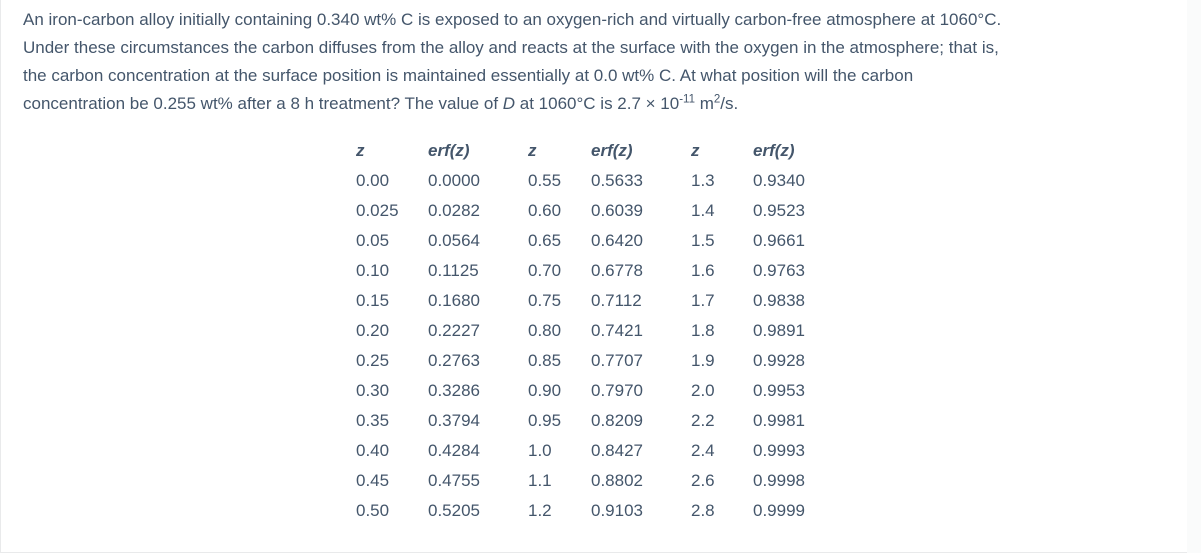 The image size is (1201, 553). What do you see at coordinates (454, 180) in the screenshot?
I see `erf-value-cell: 0.0000` at bounding box center [454, 180].